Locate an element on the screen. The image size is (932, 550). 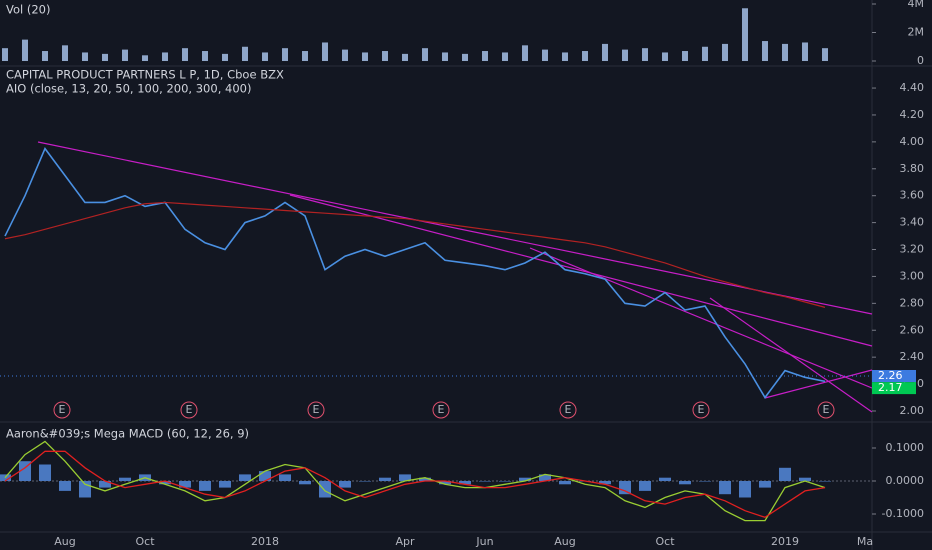
y-tick-label: 3.60 is located at coordinates (912, 195).